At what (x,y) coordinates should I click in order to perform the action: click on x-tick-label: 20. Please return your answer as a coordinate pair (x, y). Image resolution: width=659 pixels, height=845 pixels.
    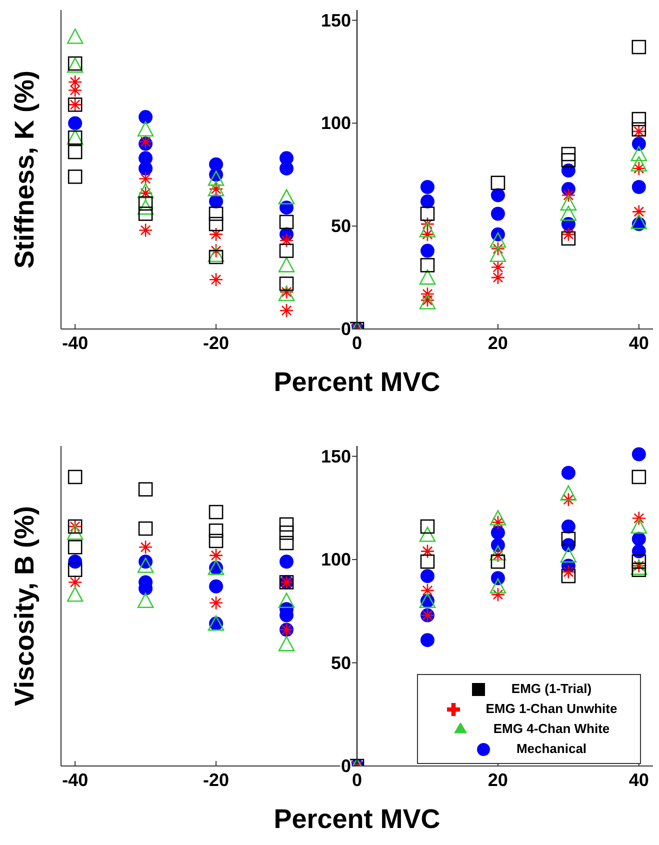
    Looking at the image, I should click on (498, 342).